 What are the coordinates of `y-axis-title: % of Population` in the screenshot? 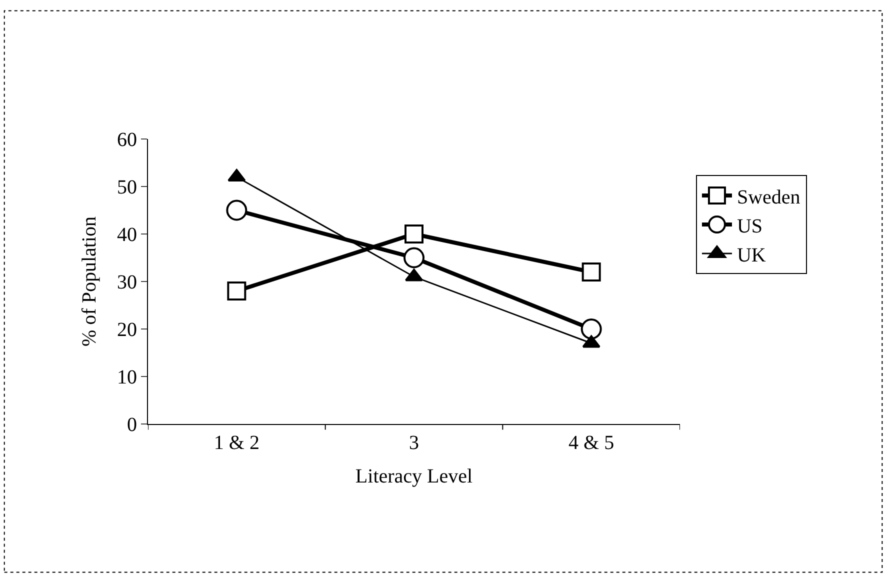 It's located at (89, 281).